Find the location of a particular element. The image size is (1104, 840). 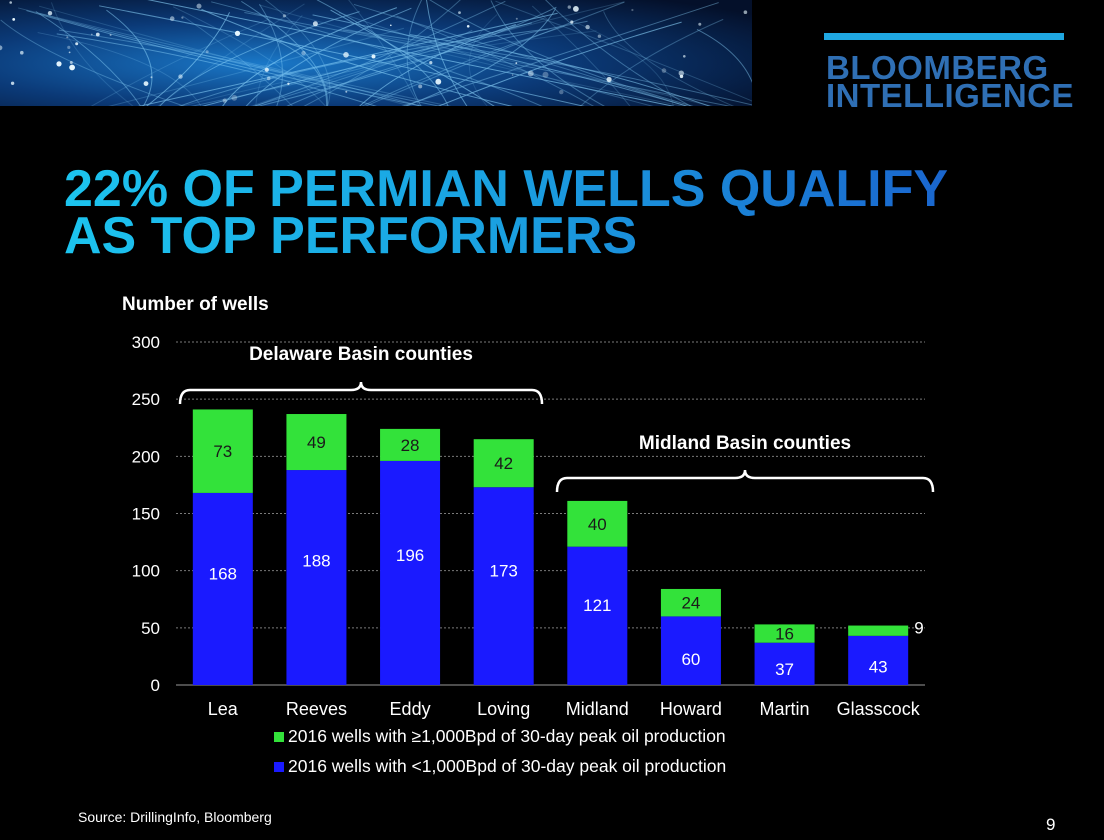

y-tick-label: 50 is located at coordinates (150, 628).